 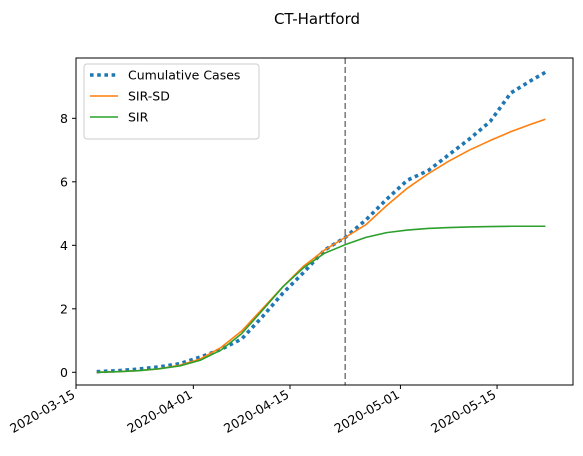 I want to click on x-tick-label-3: 2020-05-01, so click(x=367, y=411).